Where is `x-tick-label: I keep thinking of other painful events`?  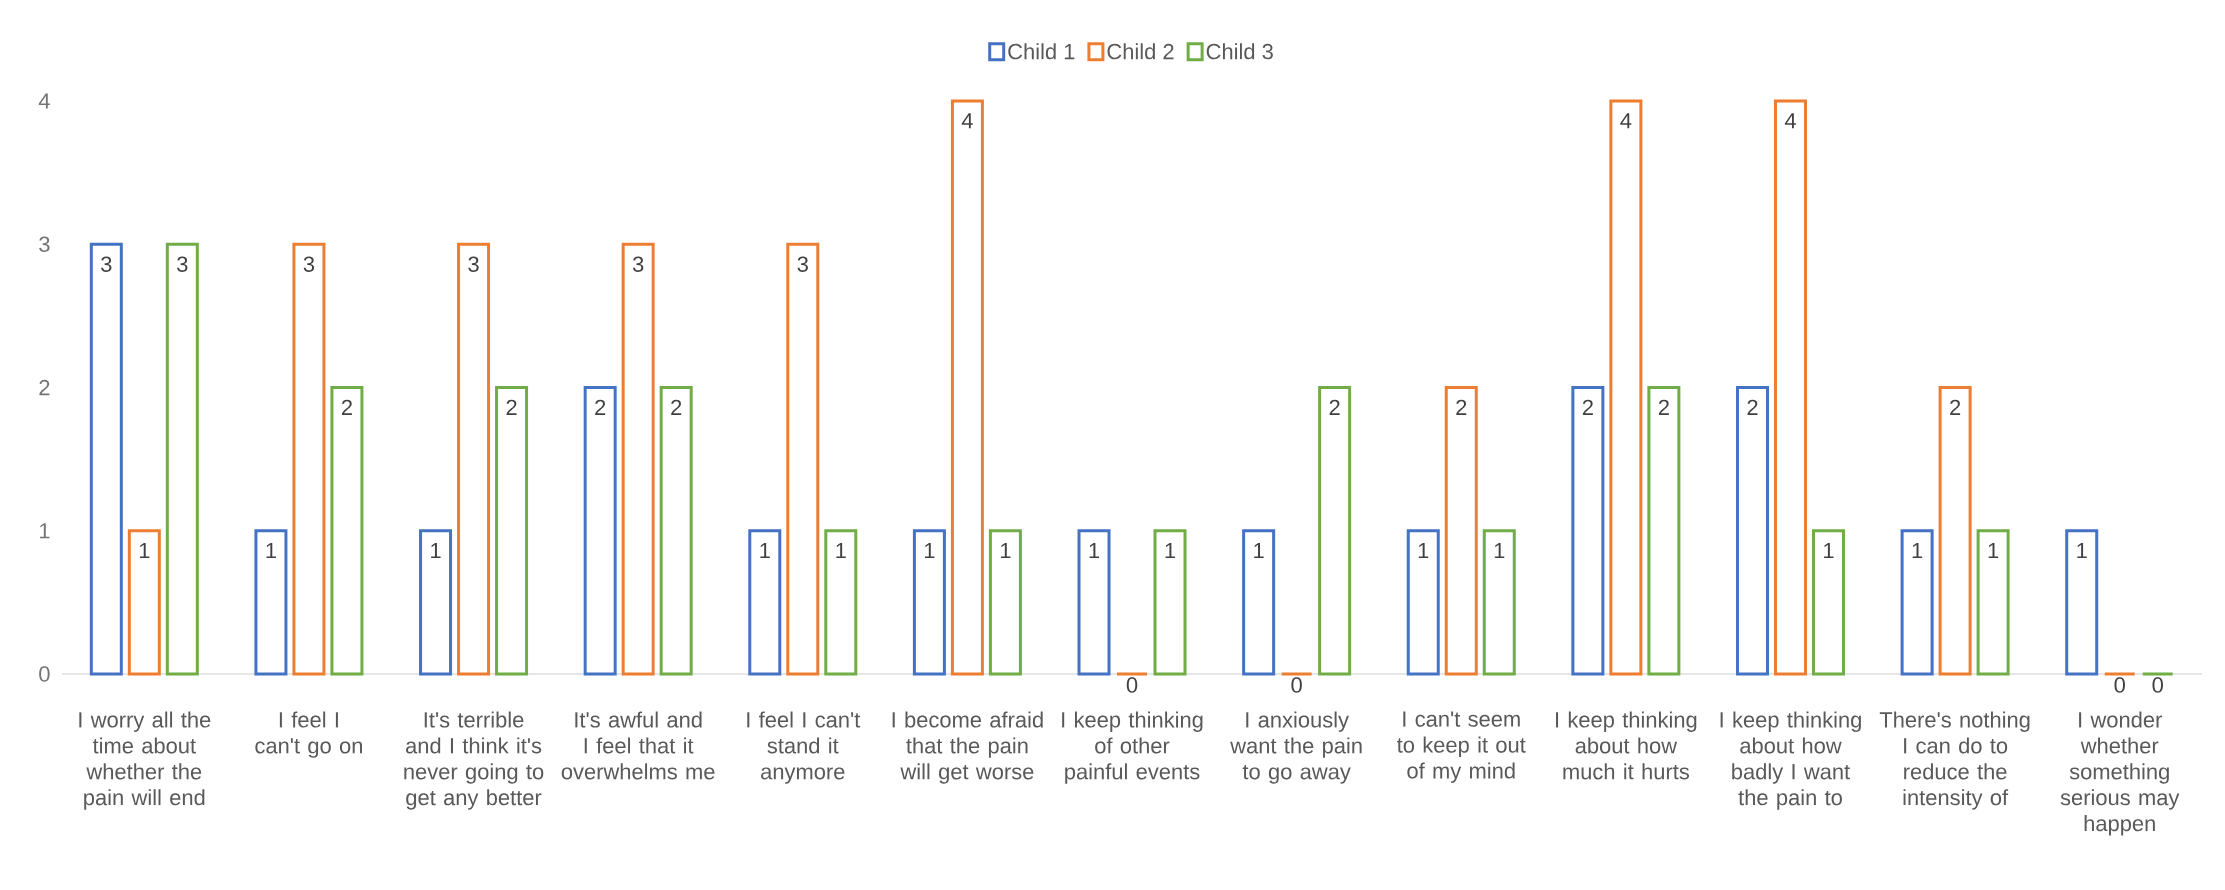 x-tick-label: I keep thinking of other painful events is located at coordinates (1132, 747).